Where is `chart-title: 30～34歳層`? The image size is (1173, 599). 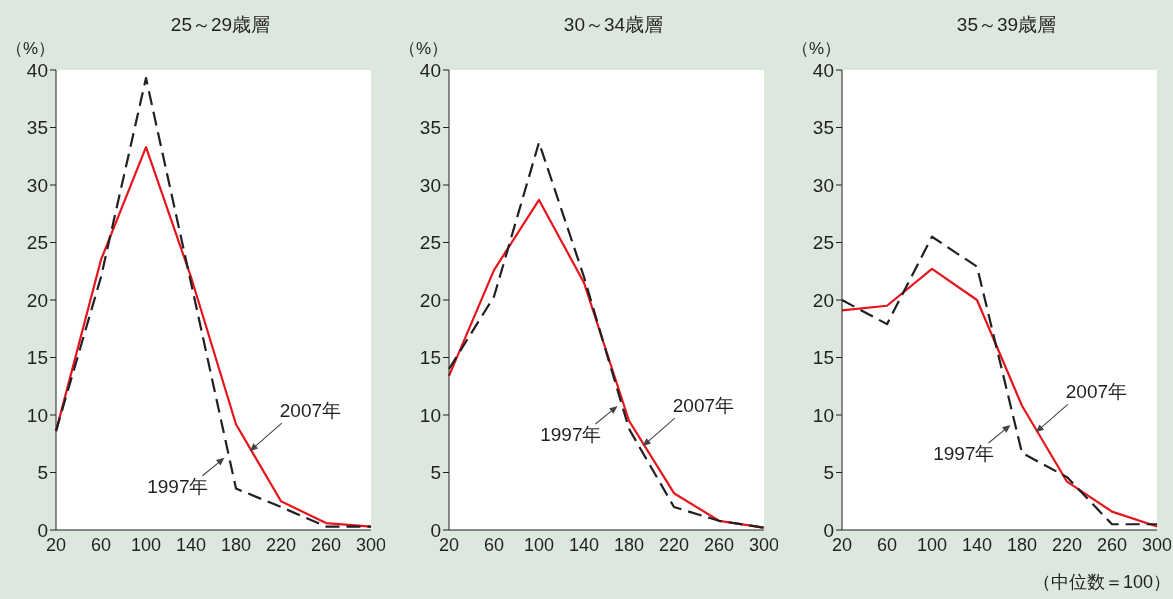 chart-title: 30～34歳層 is located at coordinates (613, 25).